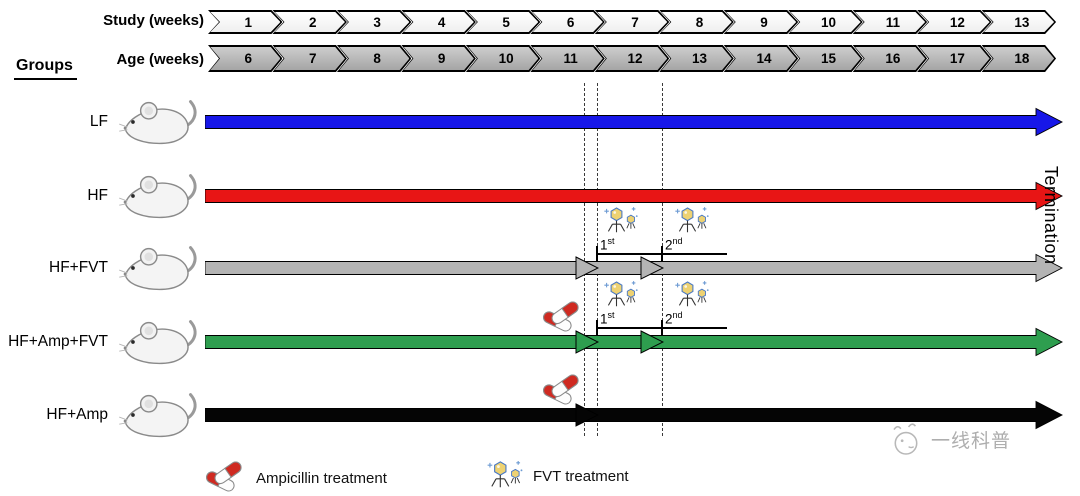 This screenshot has width=1080, height=496. I want to click on study-week-cell: 7, so click(632, 22).